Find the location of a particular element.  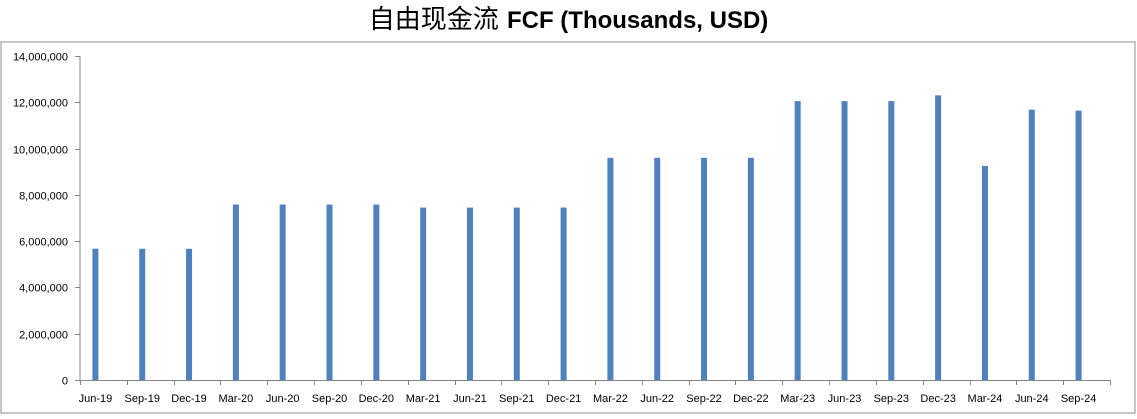

y-tick-label: 10,000,000 is located at coordinates (40, 151).